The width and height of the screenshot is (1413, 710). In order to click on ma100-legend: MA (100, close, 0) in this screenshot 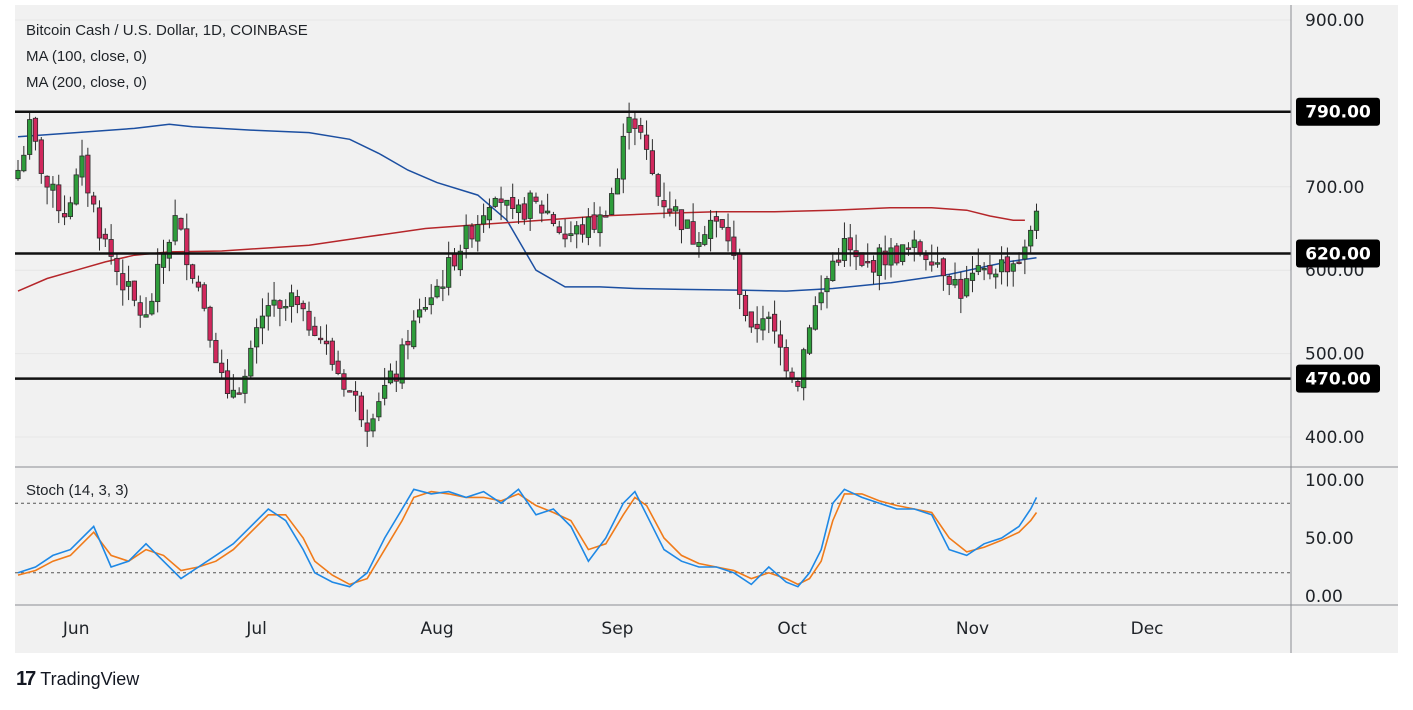, I will do `click(86, 56)`.